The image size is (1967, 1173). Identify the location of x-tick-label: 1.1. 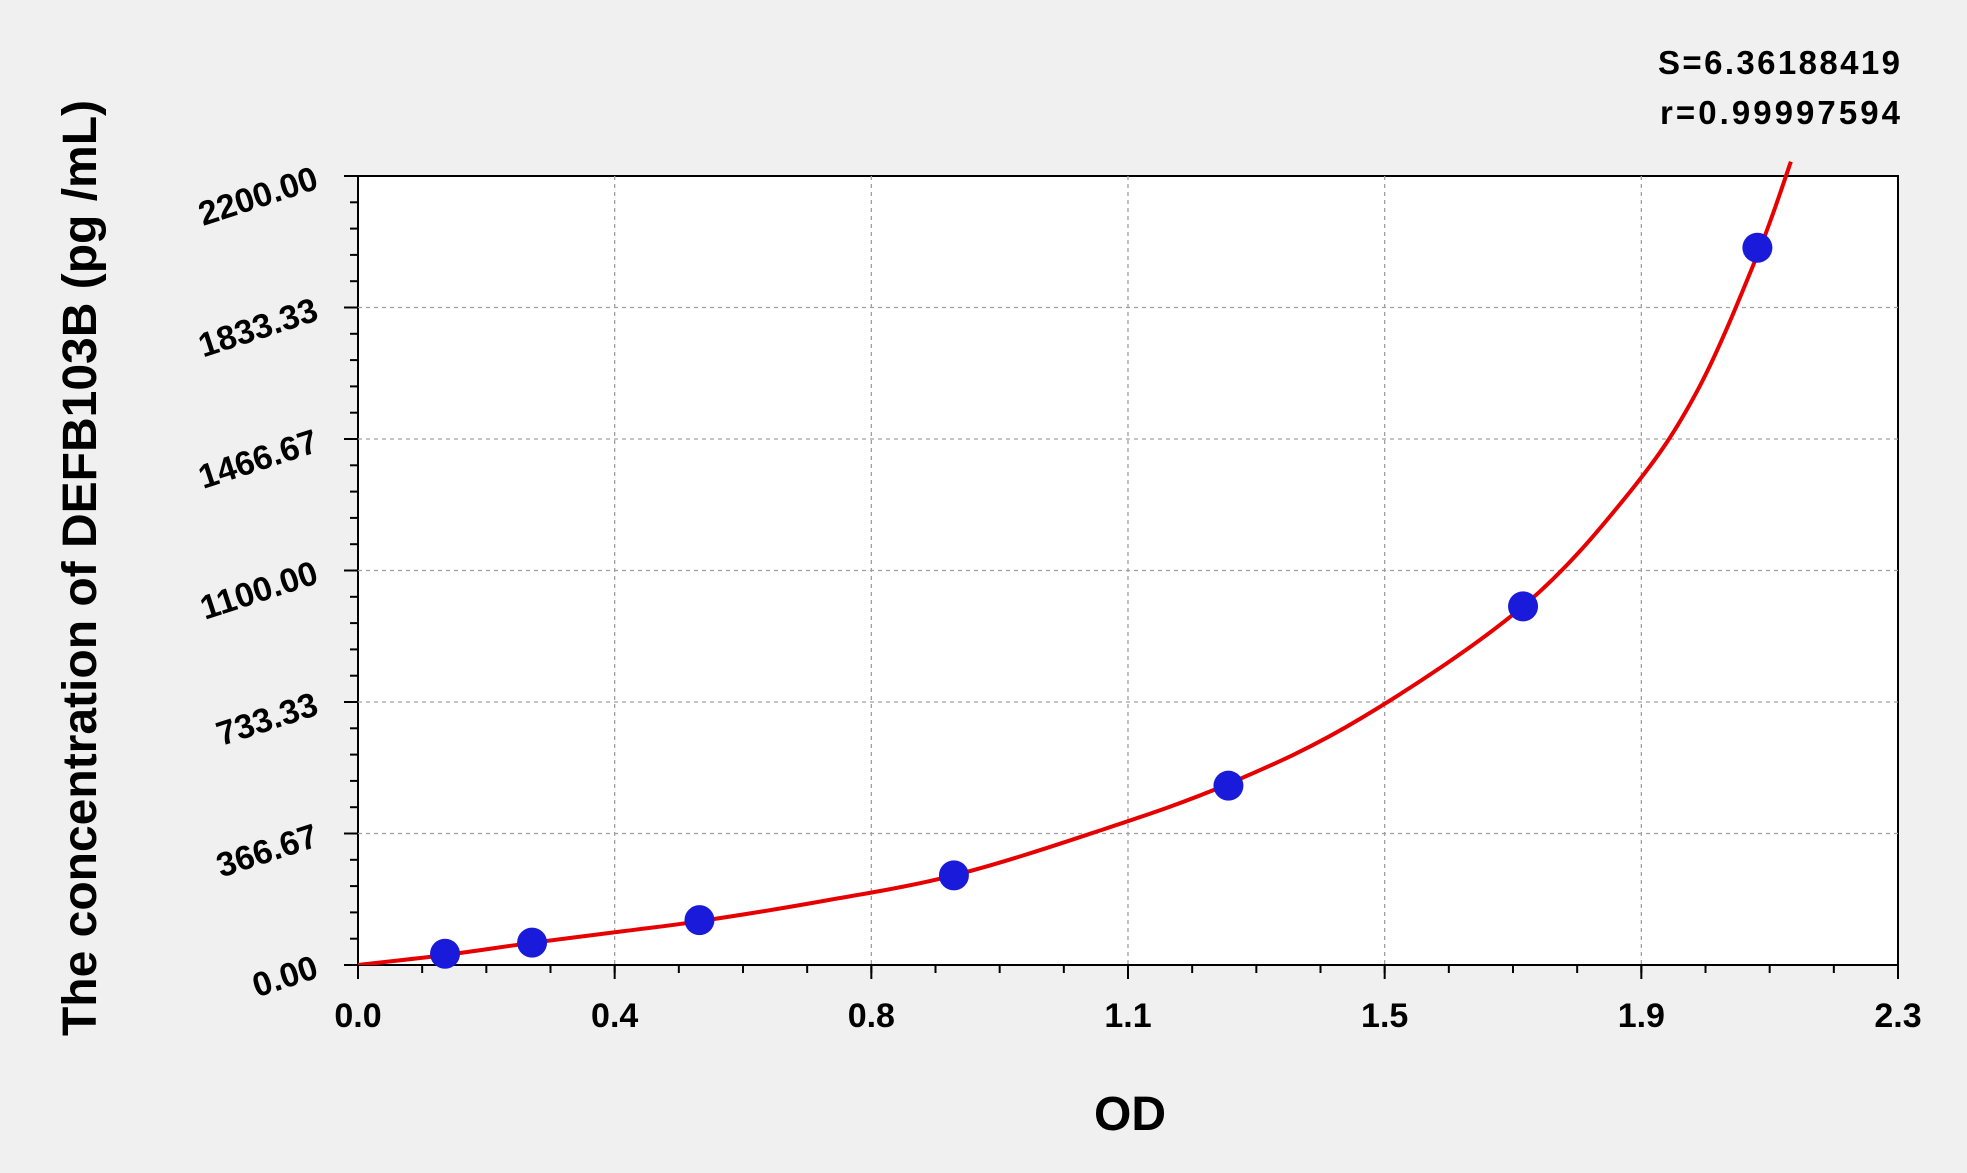
(1127, 1016).